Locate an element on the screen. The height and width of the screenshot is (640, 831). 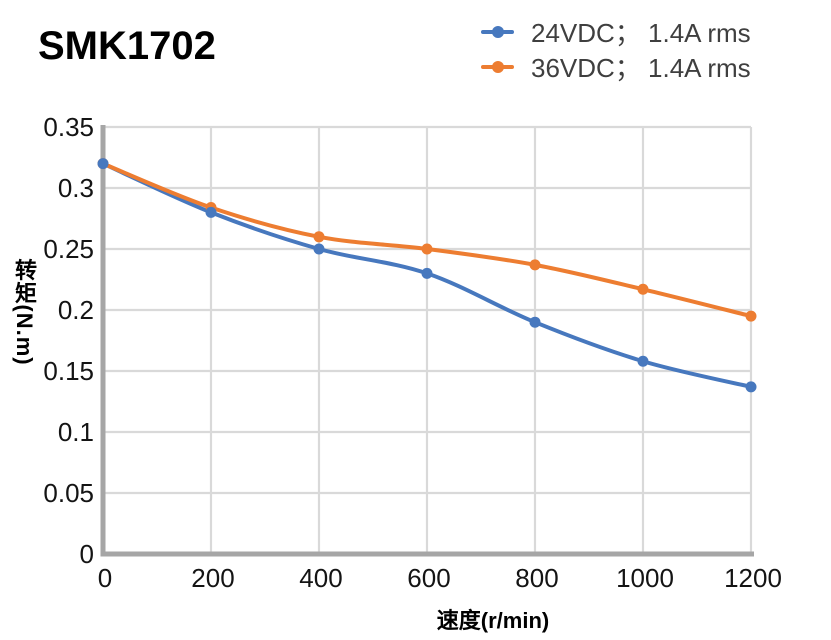
legend-line-marker-icon-blue is located at coordinates (497, 31).